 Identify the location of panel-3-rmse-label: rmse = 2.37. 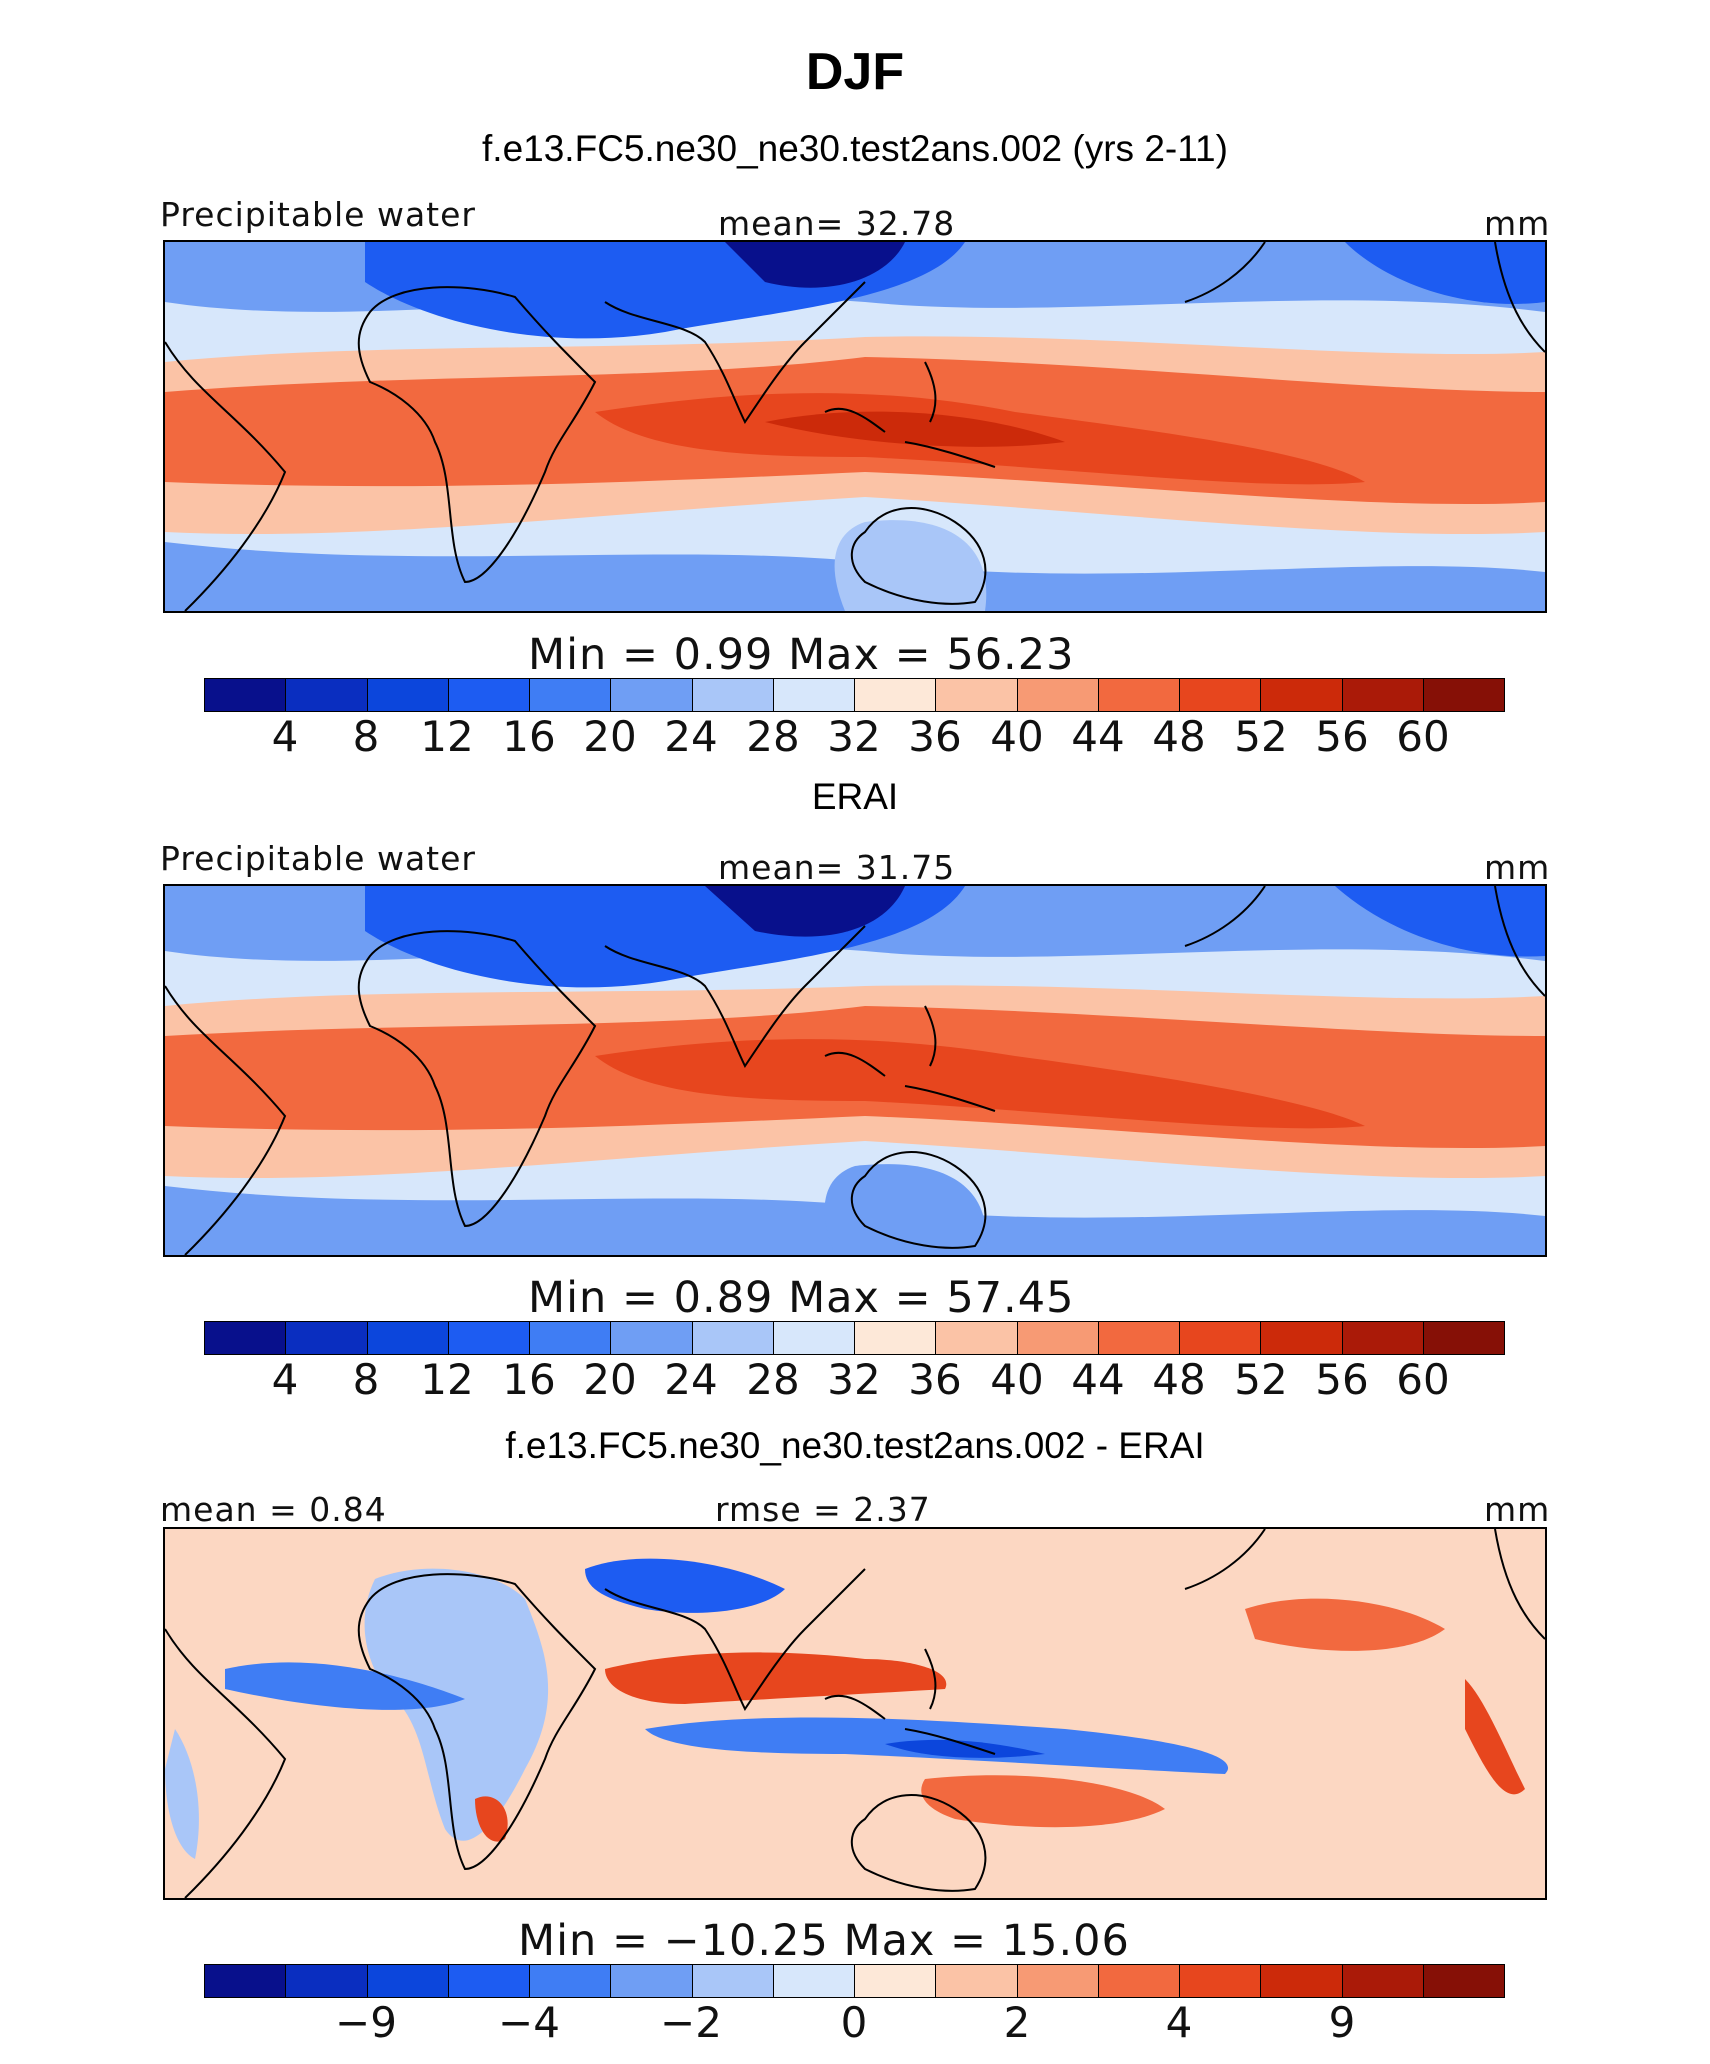
(823, 1509).